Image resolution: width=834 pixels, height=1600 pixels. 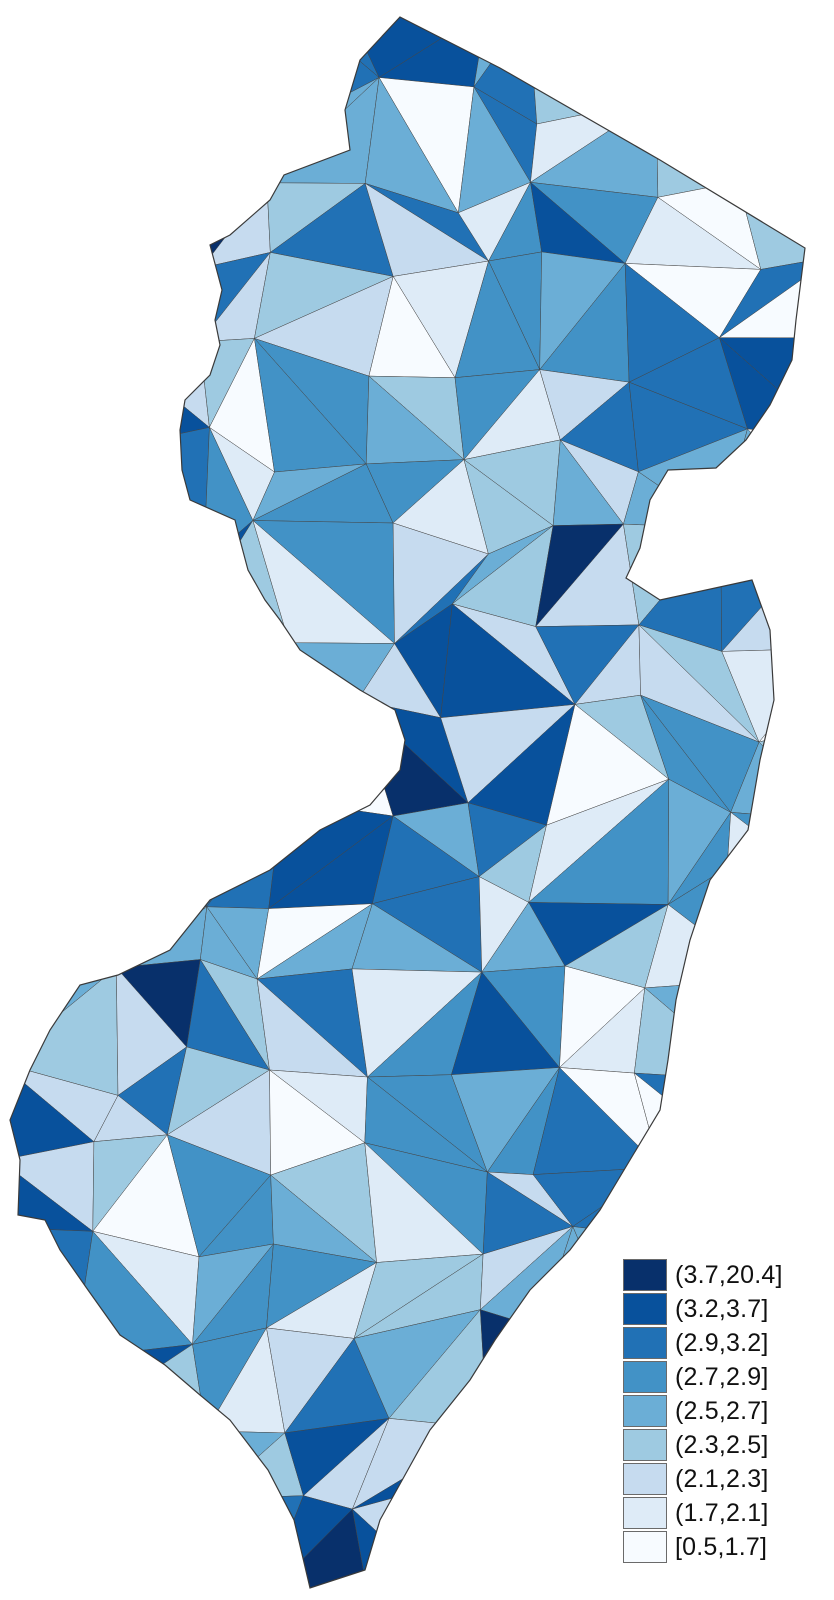 I want to click on legend-label: (2.7,2.9], so click(x=722, y=1376).